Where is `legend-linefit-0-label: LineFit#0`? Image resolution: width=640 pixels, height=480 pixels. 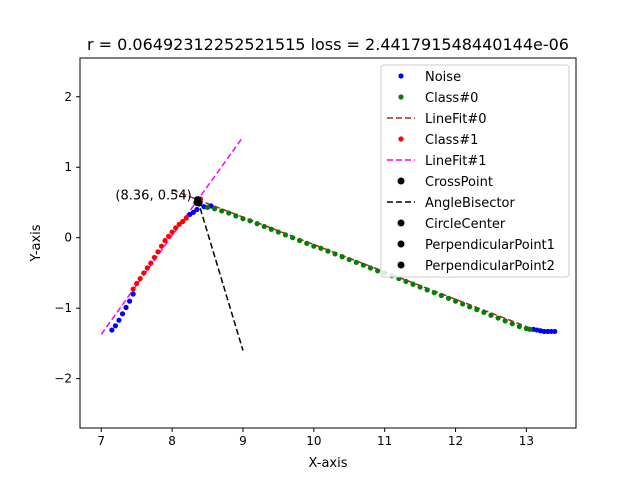
legend-linefit-0-label: LineFit#0 is located at coordinates (456, 119).